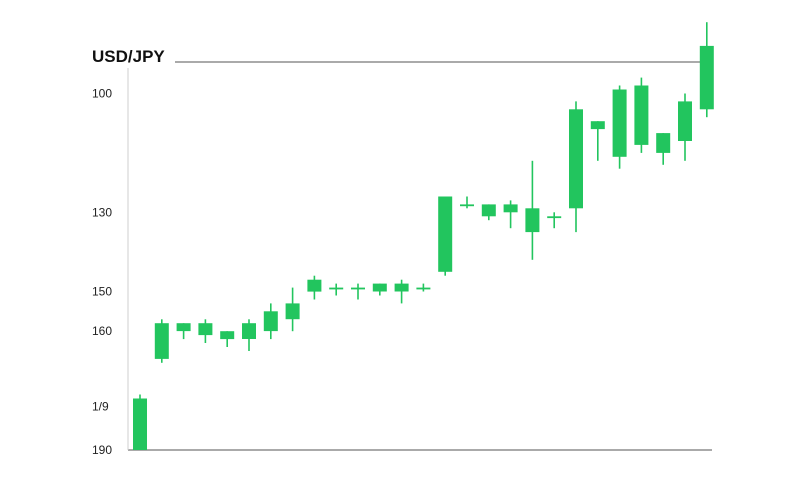  What do you see at coordinates (128, 56) in the screenshot?
I see `chart-title: USD/JPY` at bounding box center [128, 56].